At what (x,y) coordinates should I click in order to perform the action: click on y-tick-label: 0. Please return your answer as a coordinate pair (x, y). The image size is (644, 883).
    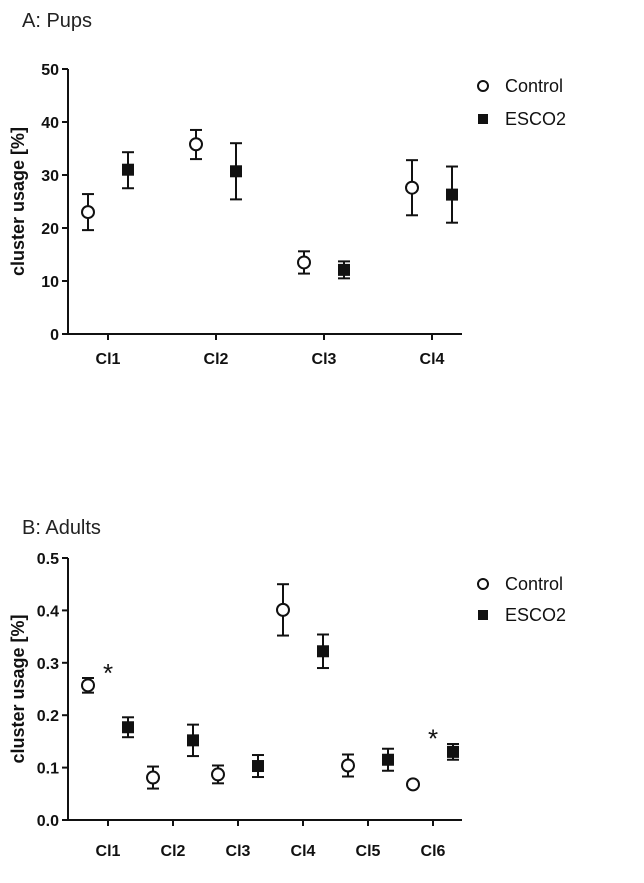
    Looking at the image, I should click on (54, 335).